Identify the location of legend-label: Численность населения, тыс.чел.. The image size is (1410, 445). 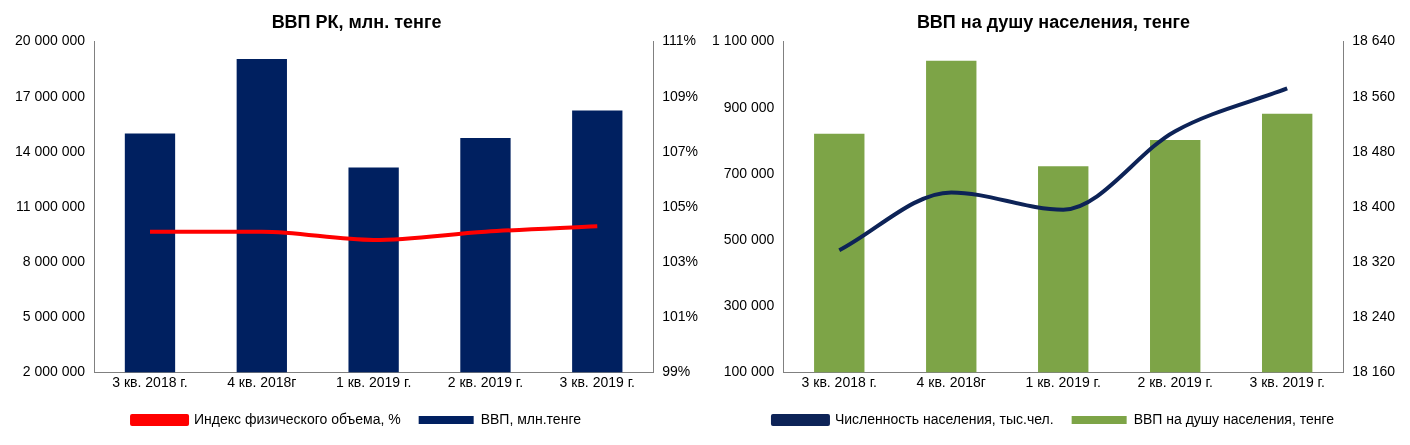
(944, 418).